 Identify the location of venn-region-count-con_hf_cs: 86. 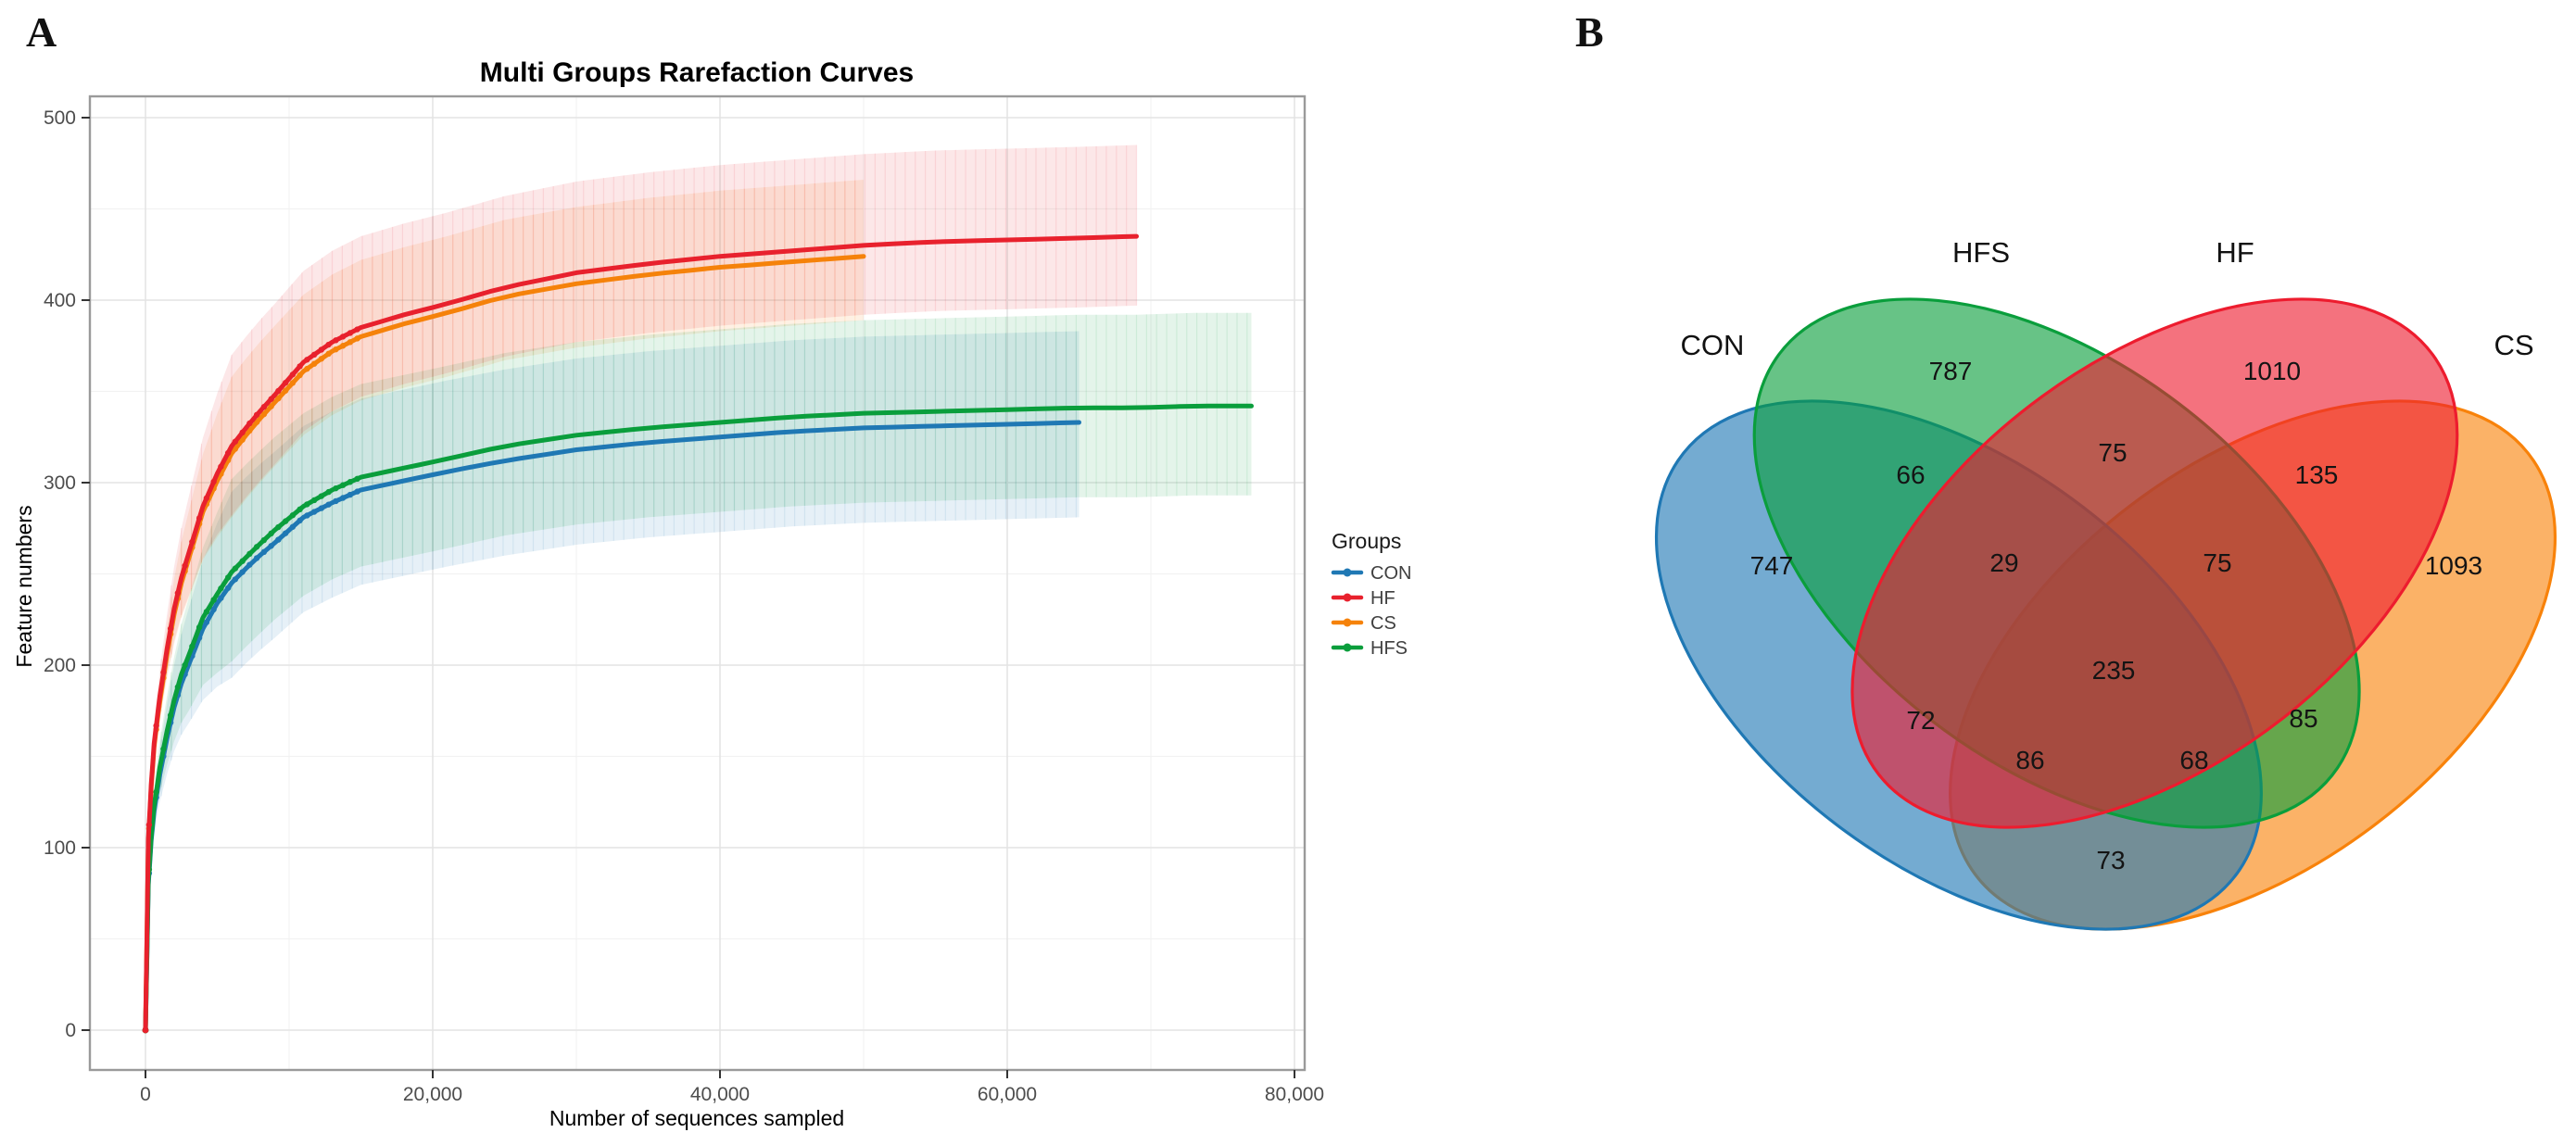
(2030, 760).